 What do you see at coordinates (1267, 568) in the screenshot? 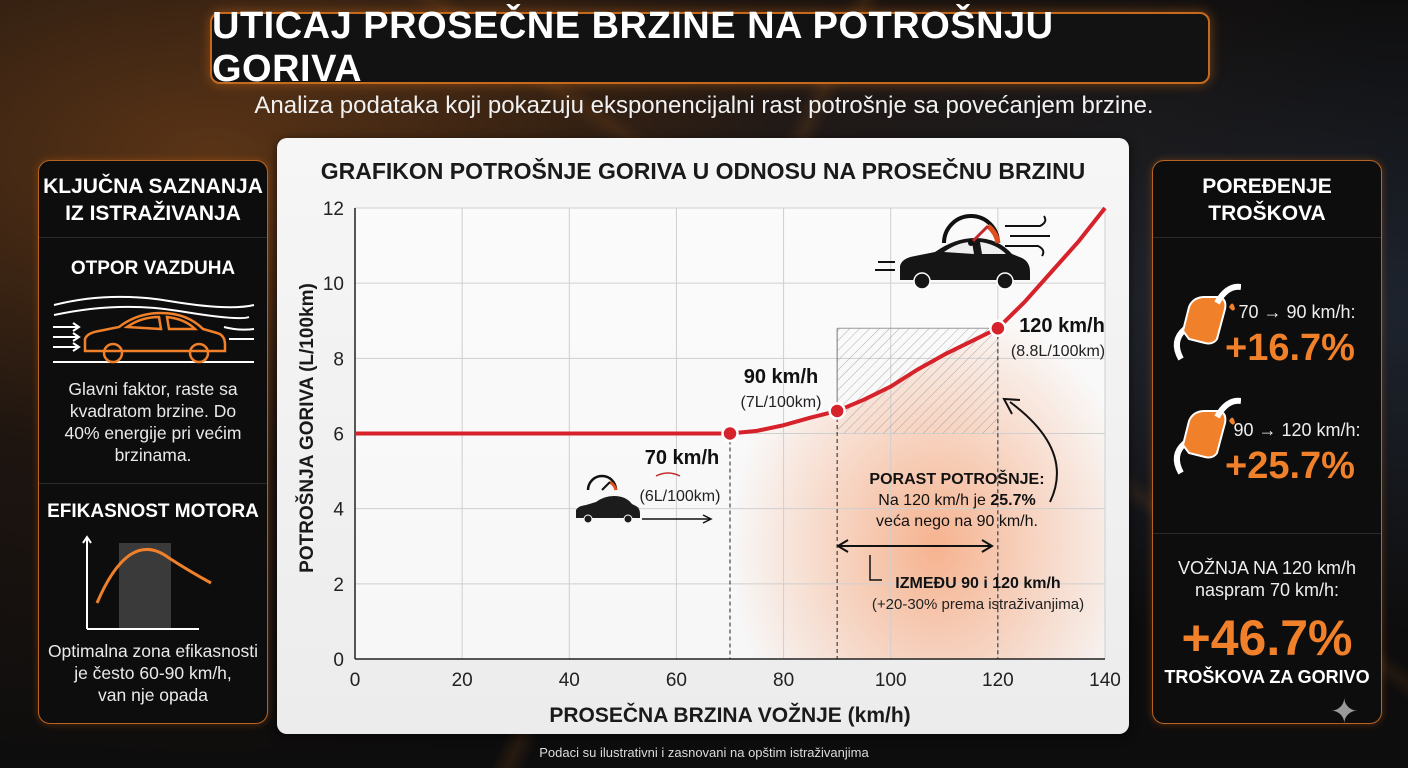
I see `summary-line1: VOŽNJA NA 120 km/h` at bounding box center [1267, 568].